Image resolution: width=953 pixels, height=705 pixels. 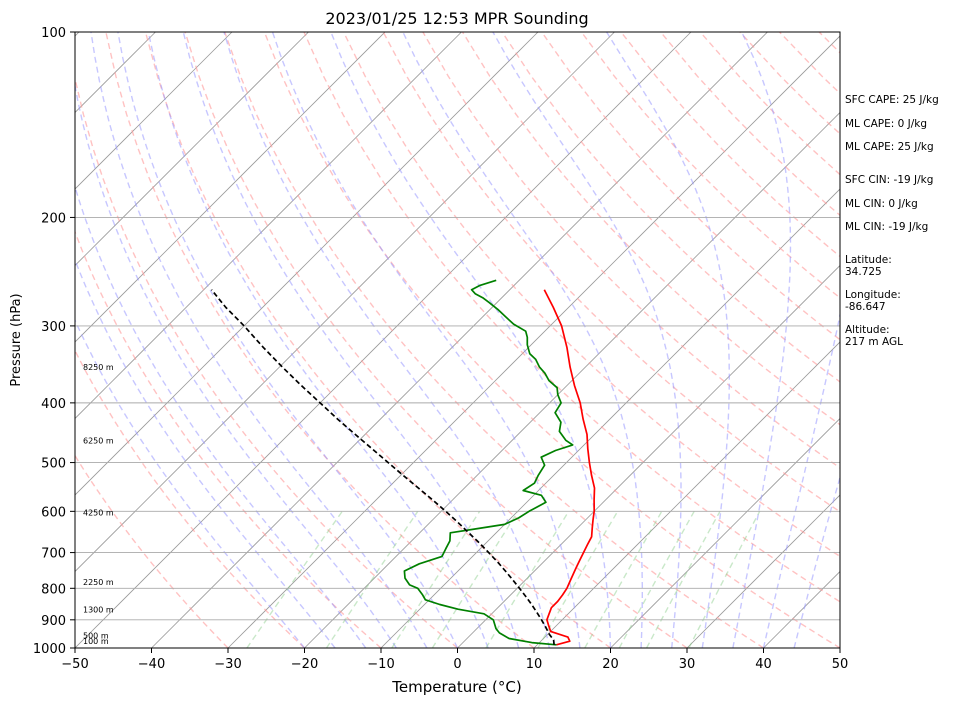 I want to click on altitude-text: Altitude: 217 m AGL, so click(x=874, y=336).